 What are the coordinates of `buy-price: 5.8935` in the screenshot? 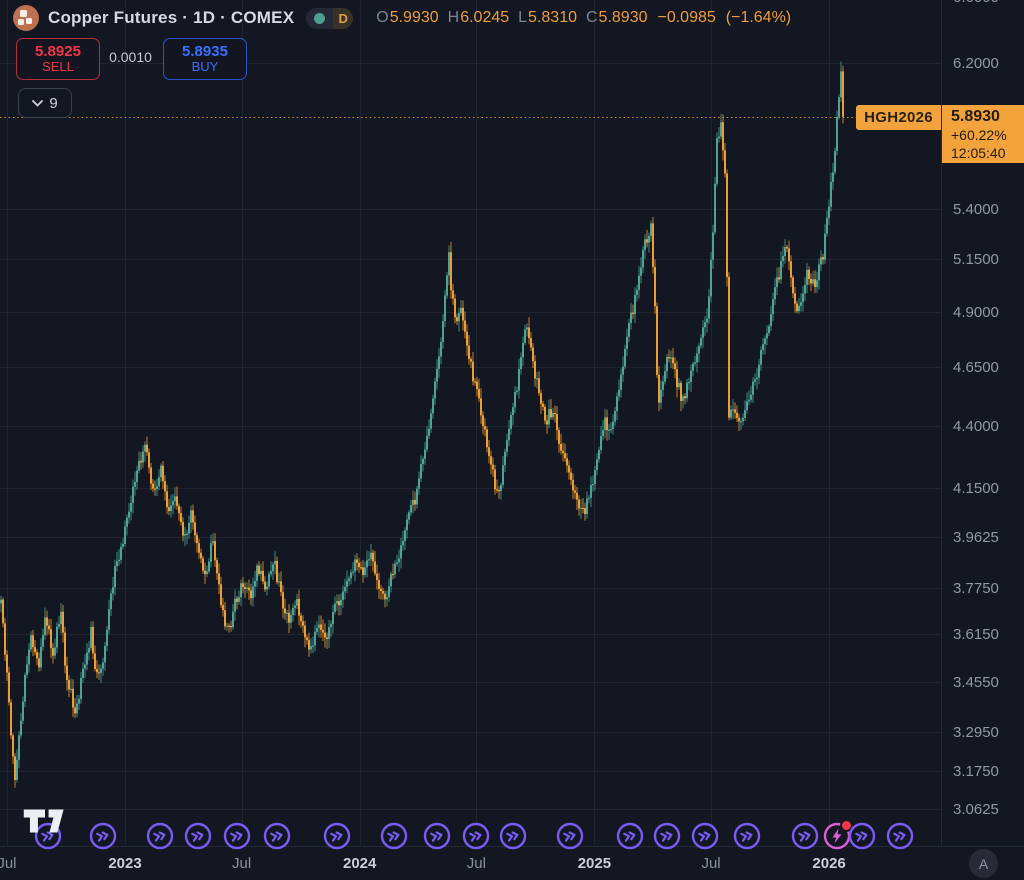 It's located at (205, 51).